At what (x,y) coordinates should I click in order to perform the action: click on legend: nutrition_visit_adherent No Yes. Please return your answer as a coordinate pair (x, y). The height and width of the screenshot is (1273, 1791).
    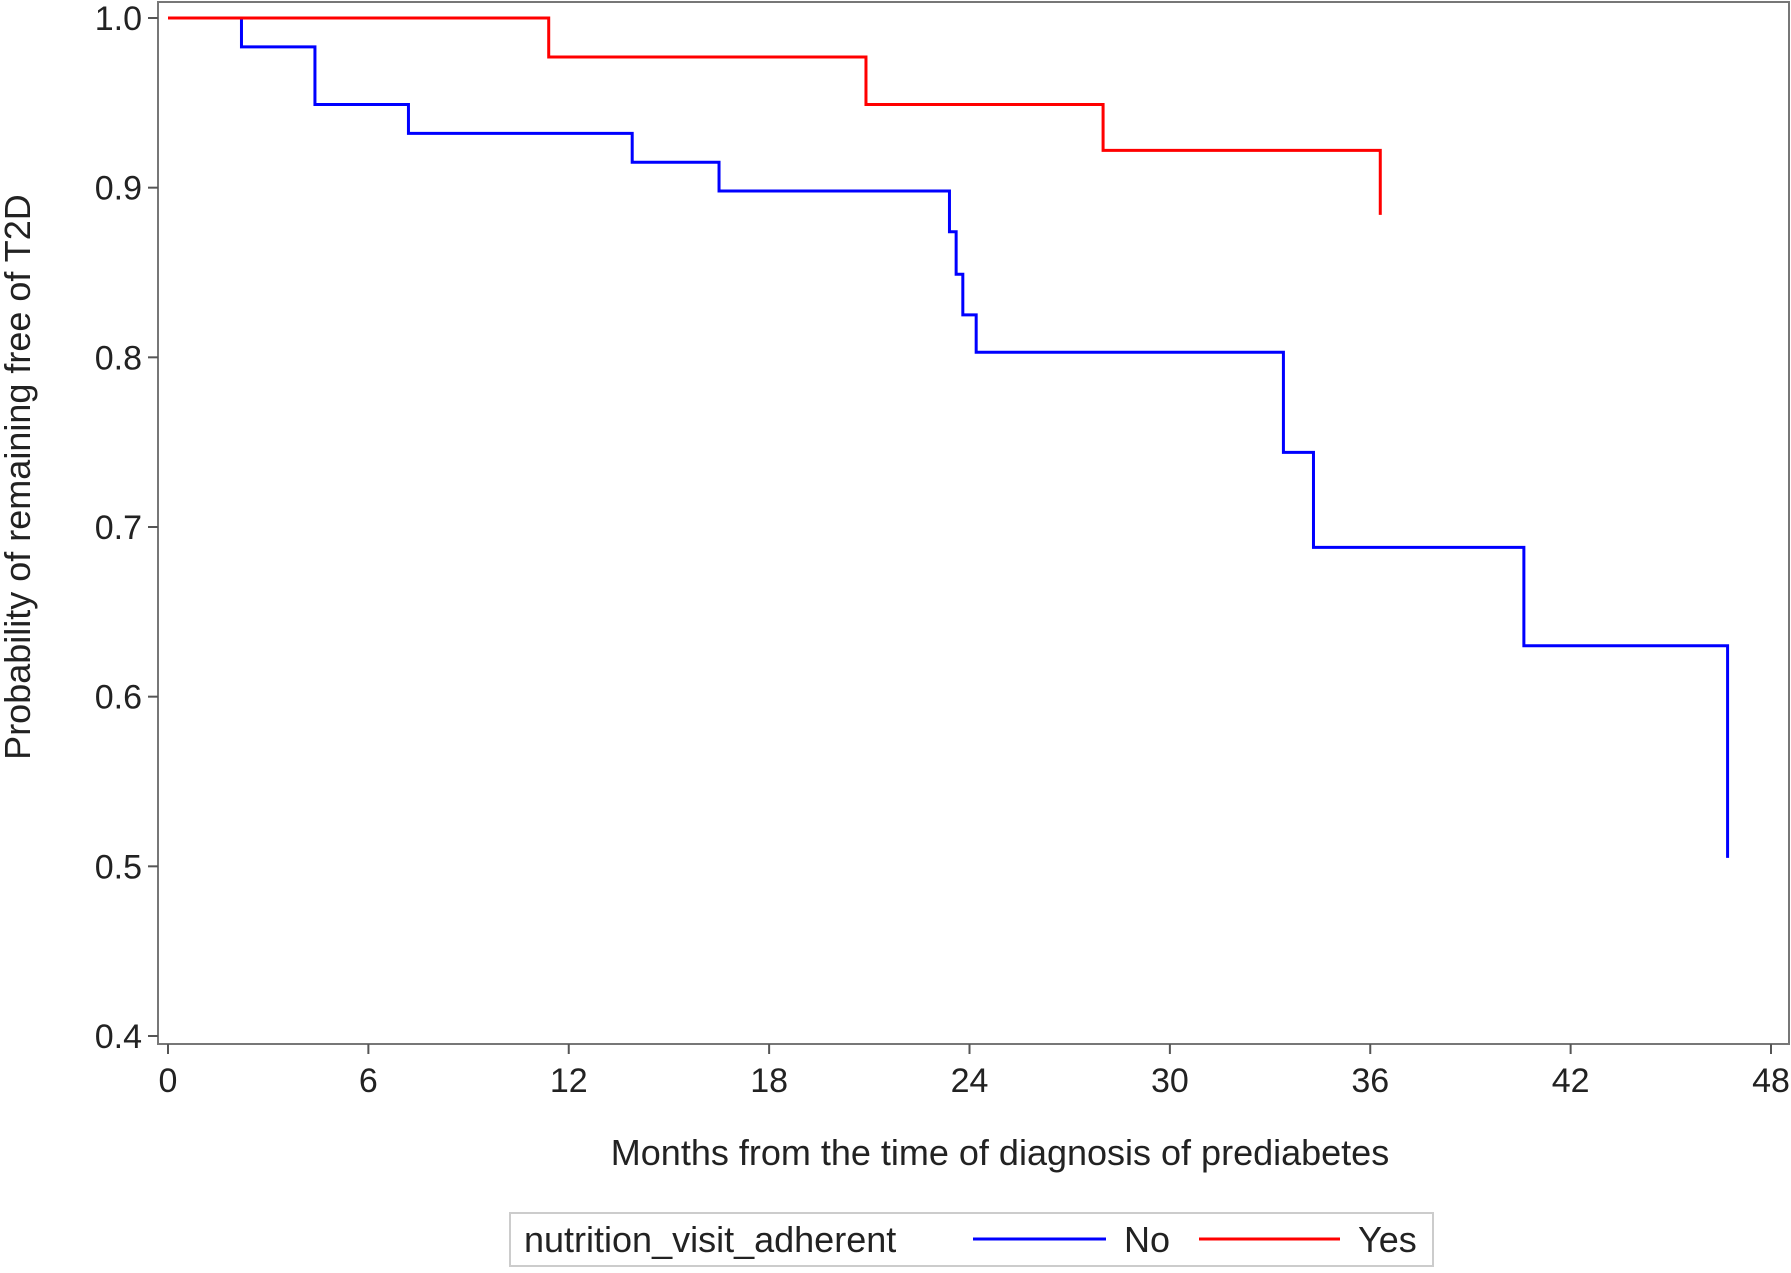
    Looking at the image, I should click on (971, 1239).